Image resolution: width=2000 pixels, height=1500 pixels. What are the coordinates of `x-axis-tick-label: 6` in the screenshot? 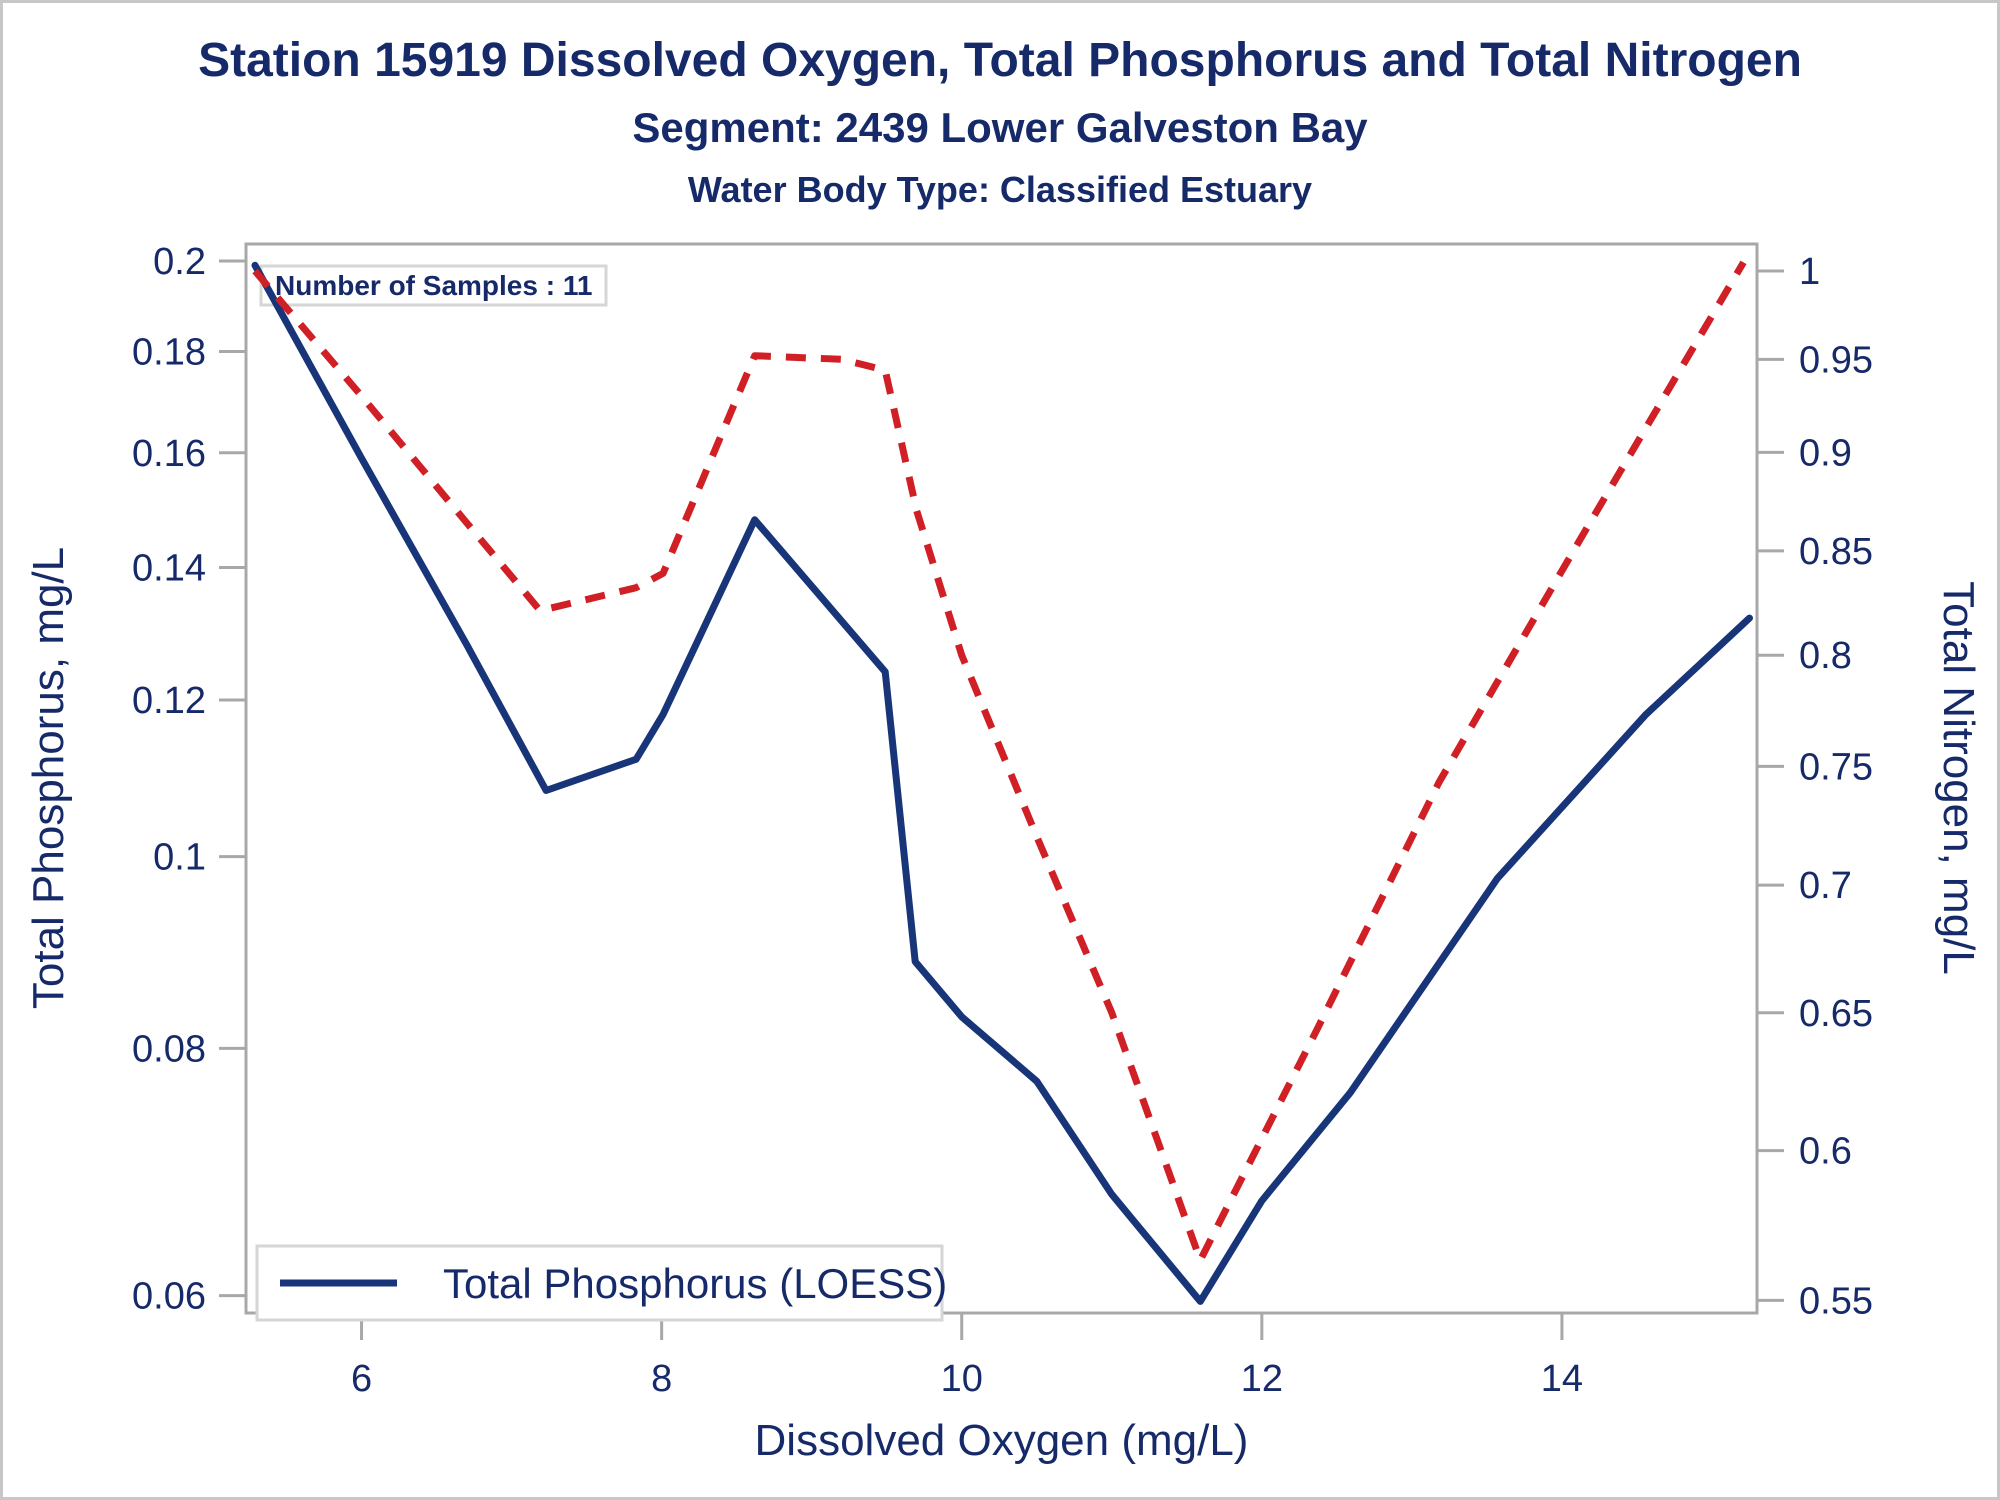 It's located at (361, 1379).